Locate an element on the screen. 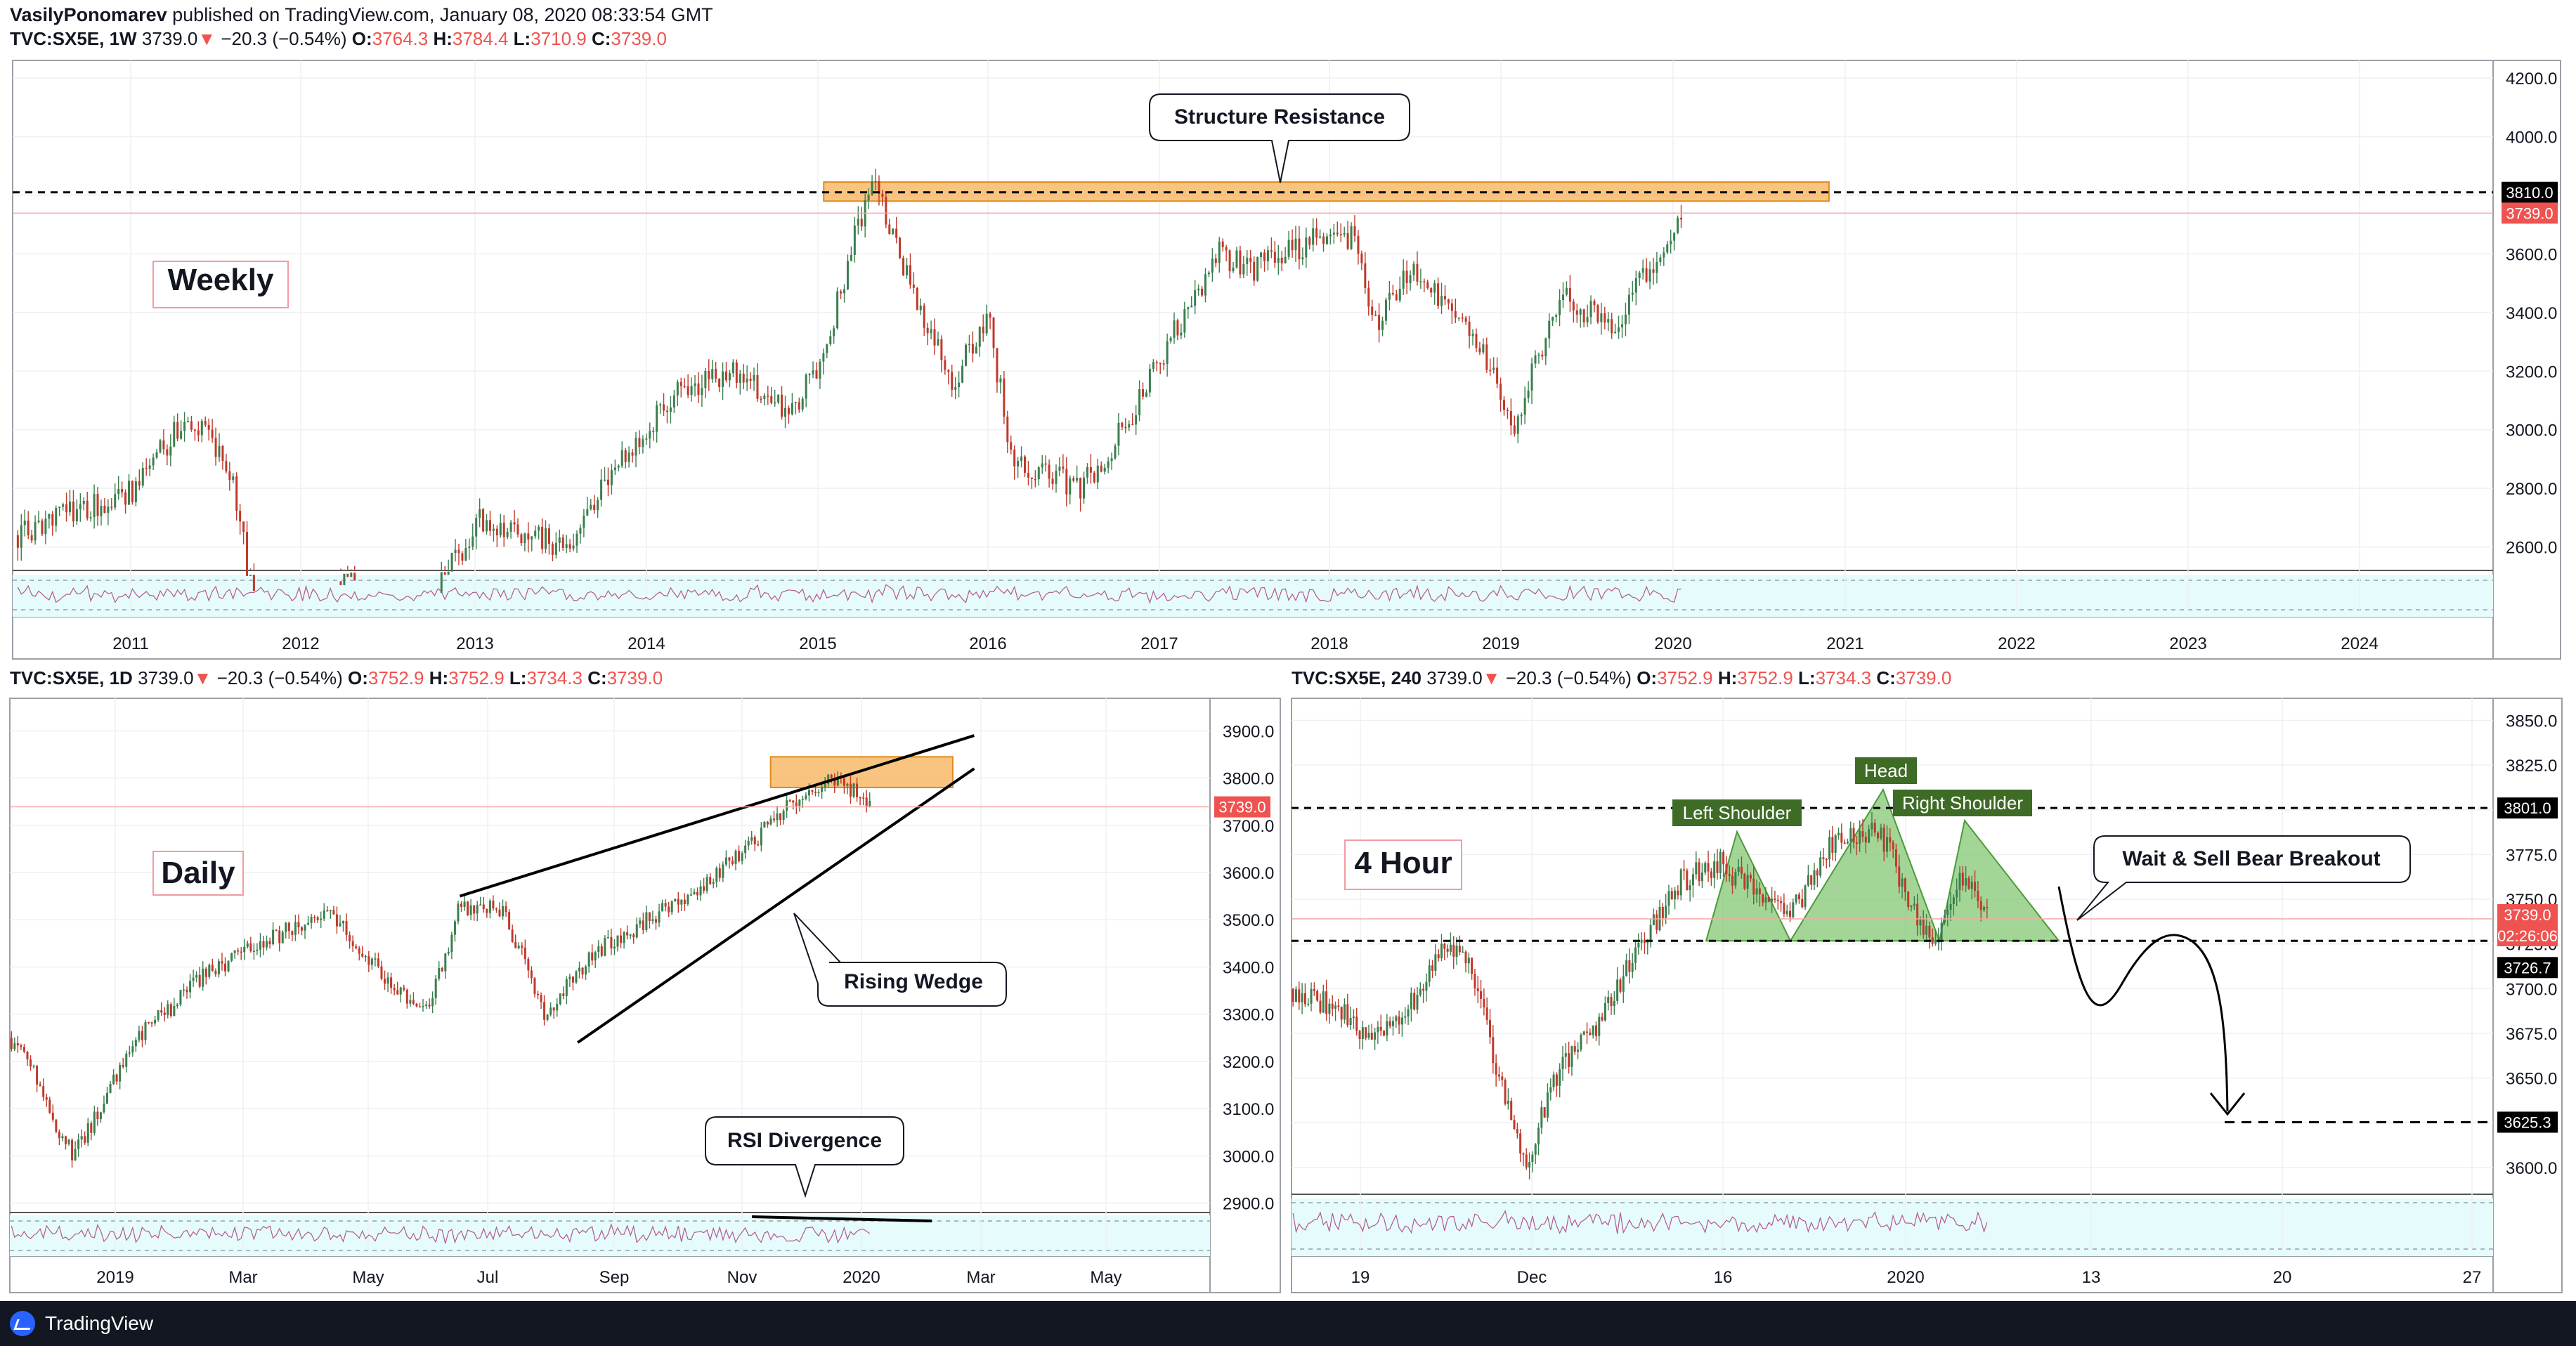  tradingview-logo-icon is located at coordinates (22, 1324).